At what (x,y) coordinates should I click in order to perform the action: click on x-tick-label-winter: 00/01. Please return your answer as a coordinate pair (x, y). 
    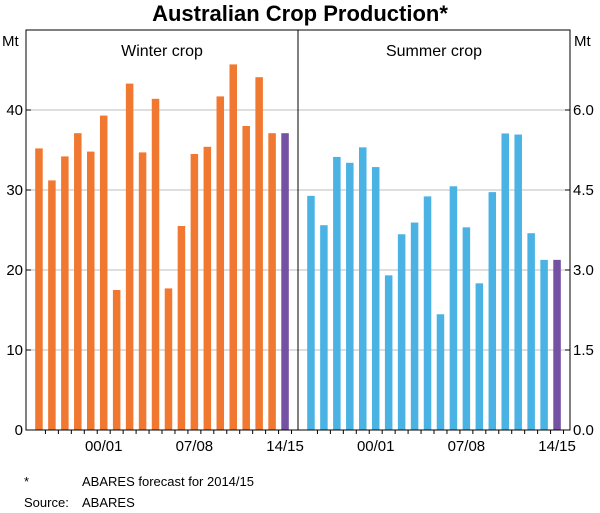
    Looking at the image, I should click on (104, 446).